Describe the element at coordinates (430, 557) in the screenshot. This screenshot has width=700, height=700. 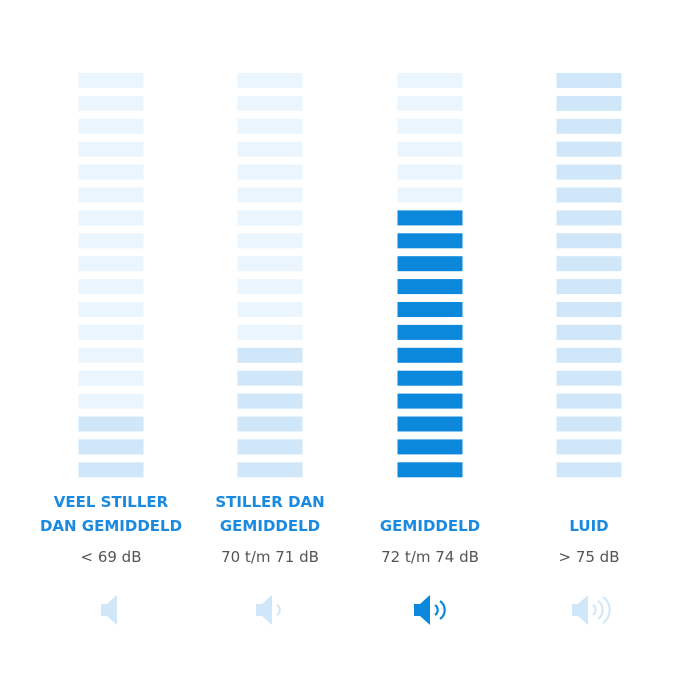
I see `db-range: 72 t/m 74 dB` at that location.